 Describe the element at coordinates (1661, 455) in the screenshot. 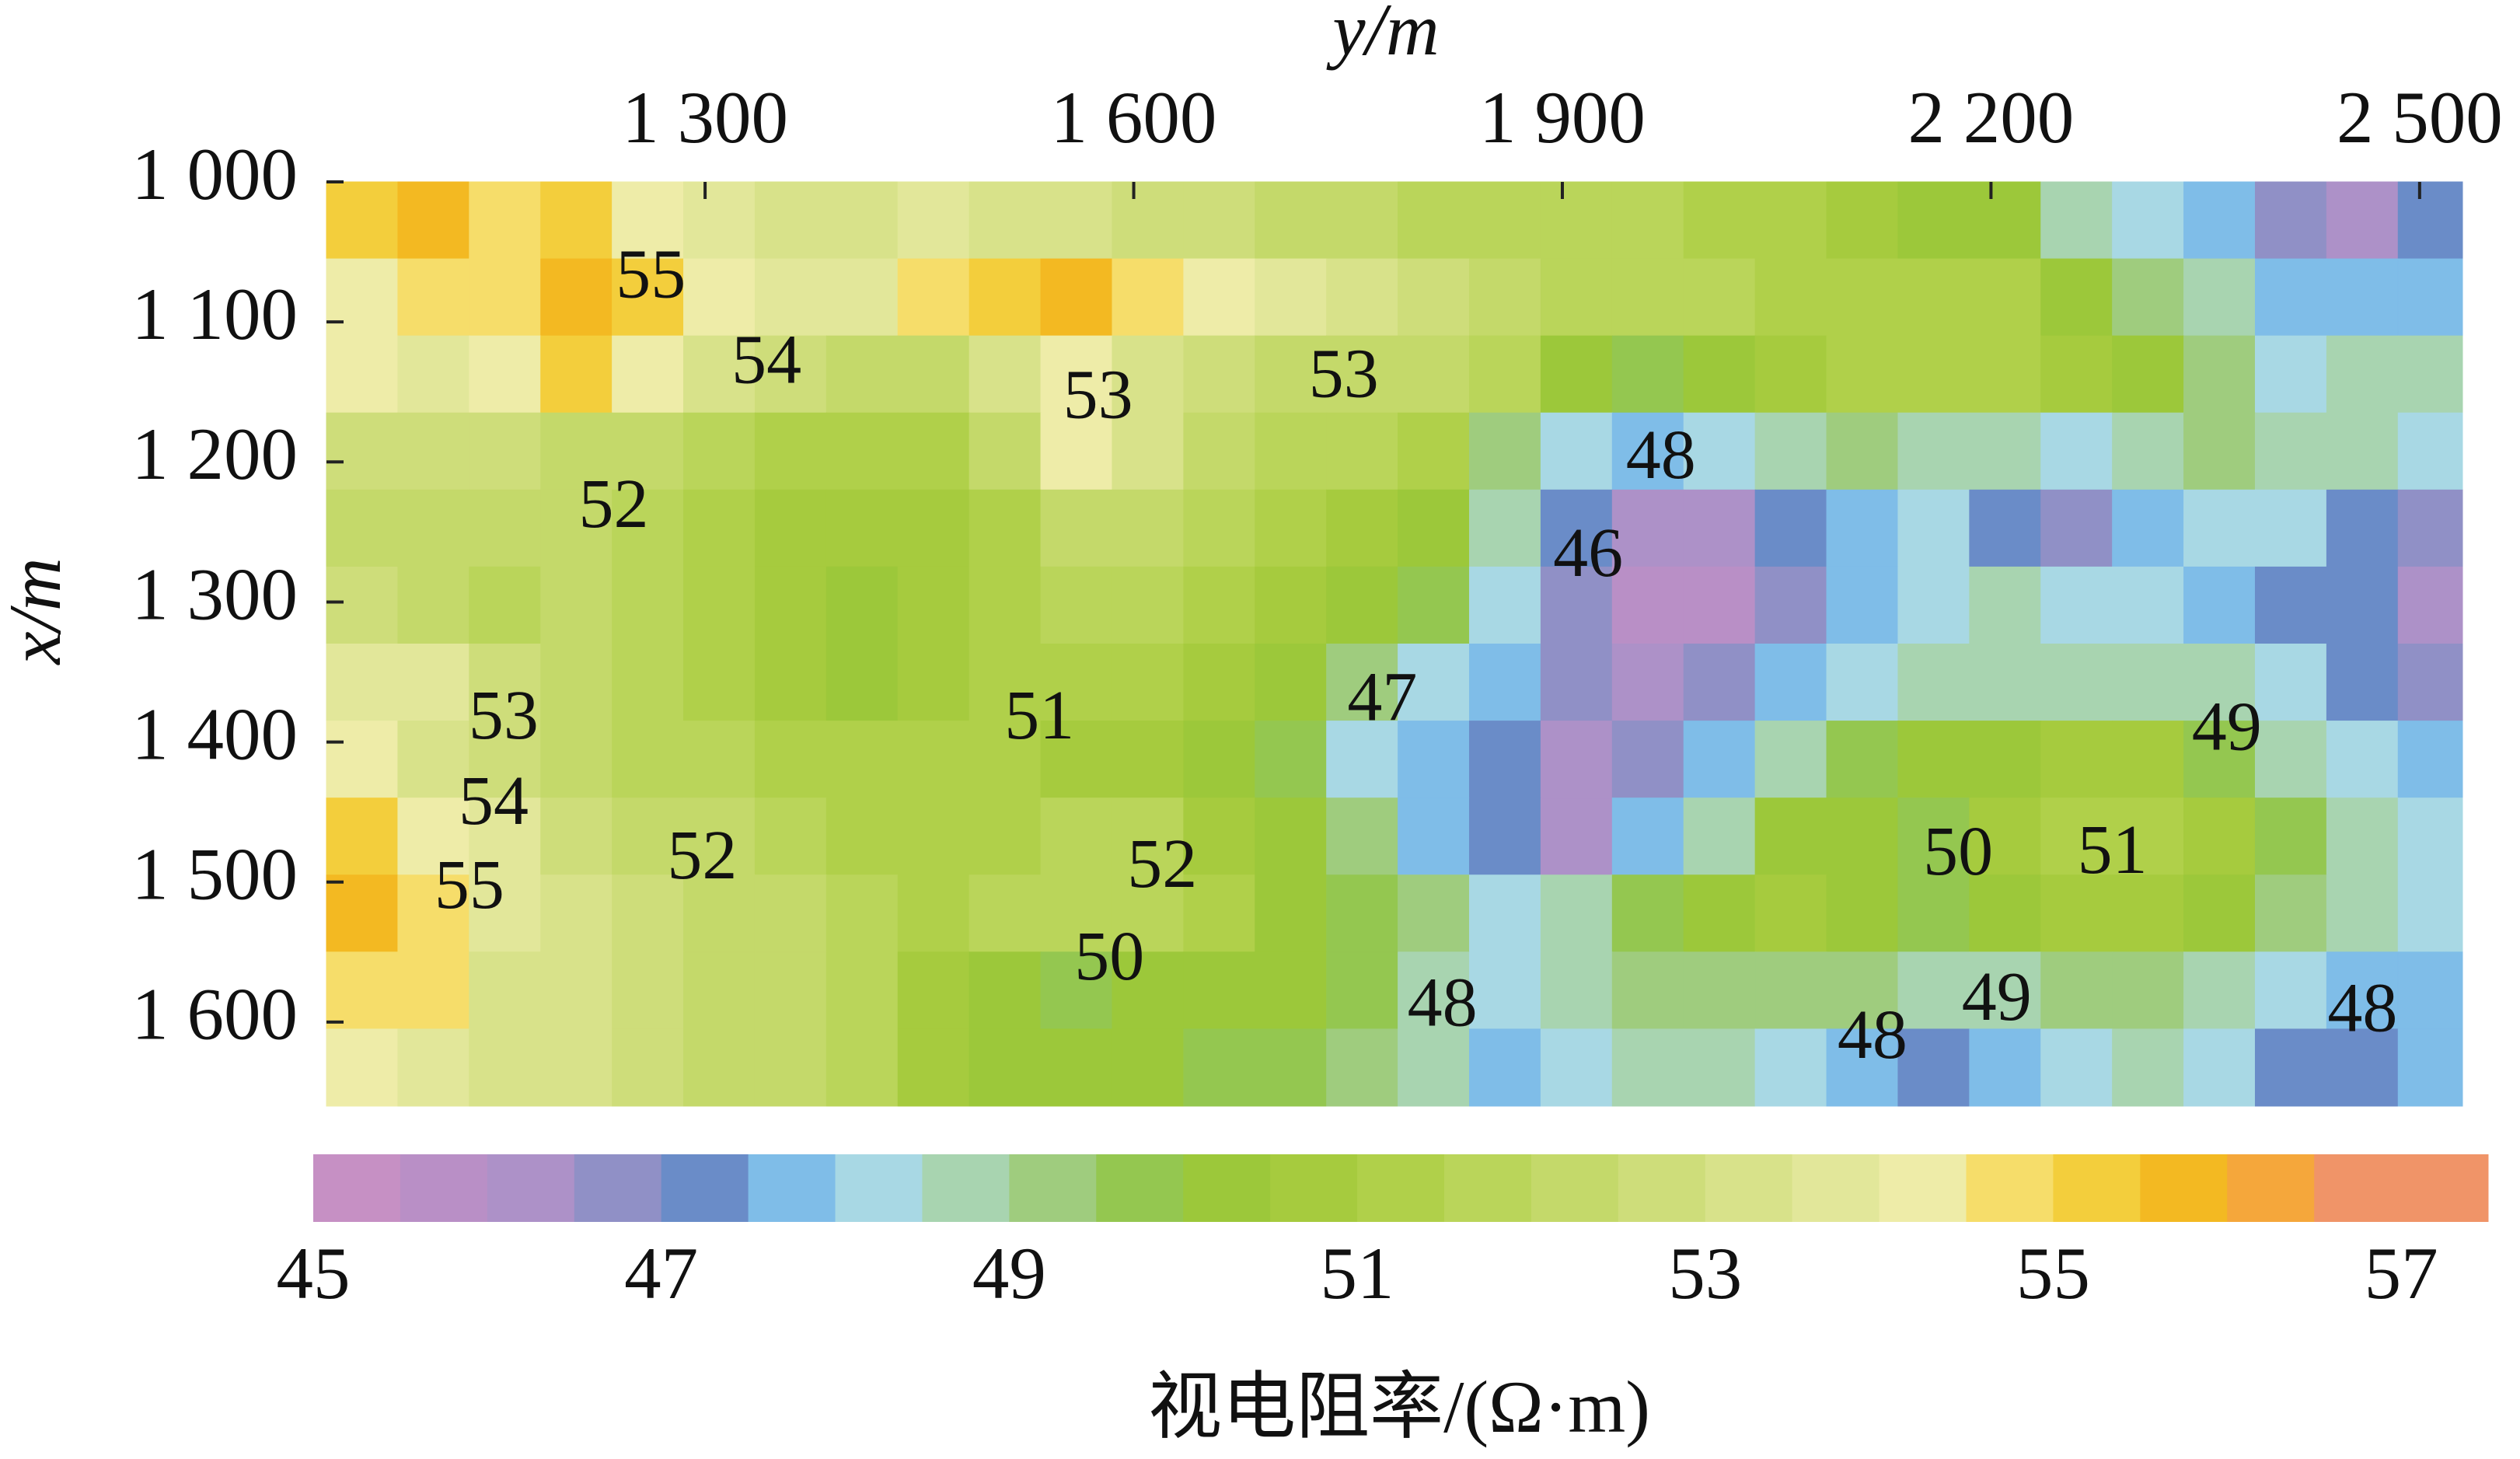

I see `contour-label: 48` at that location.